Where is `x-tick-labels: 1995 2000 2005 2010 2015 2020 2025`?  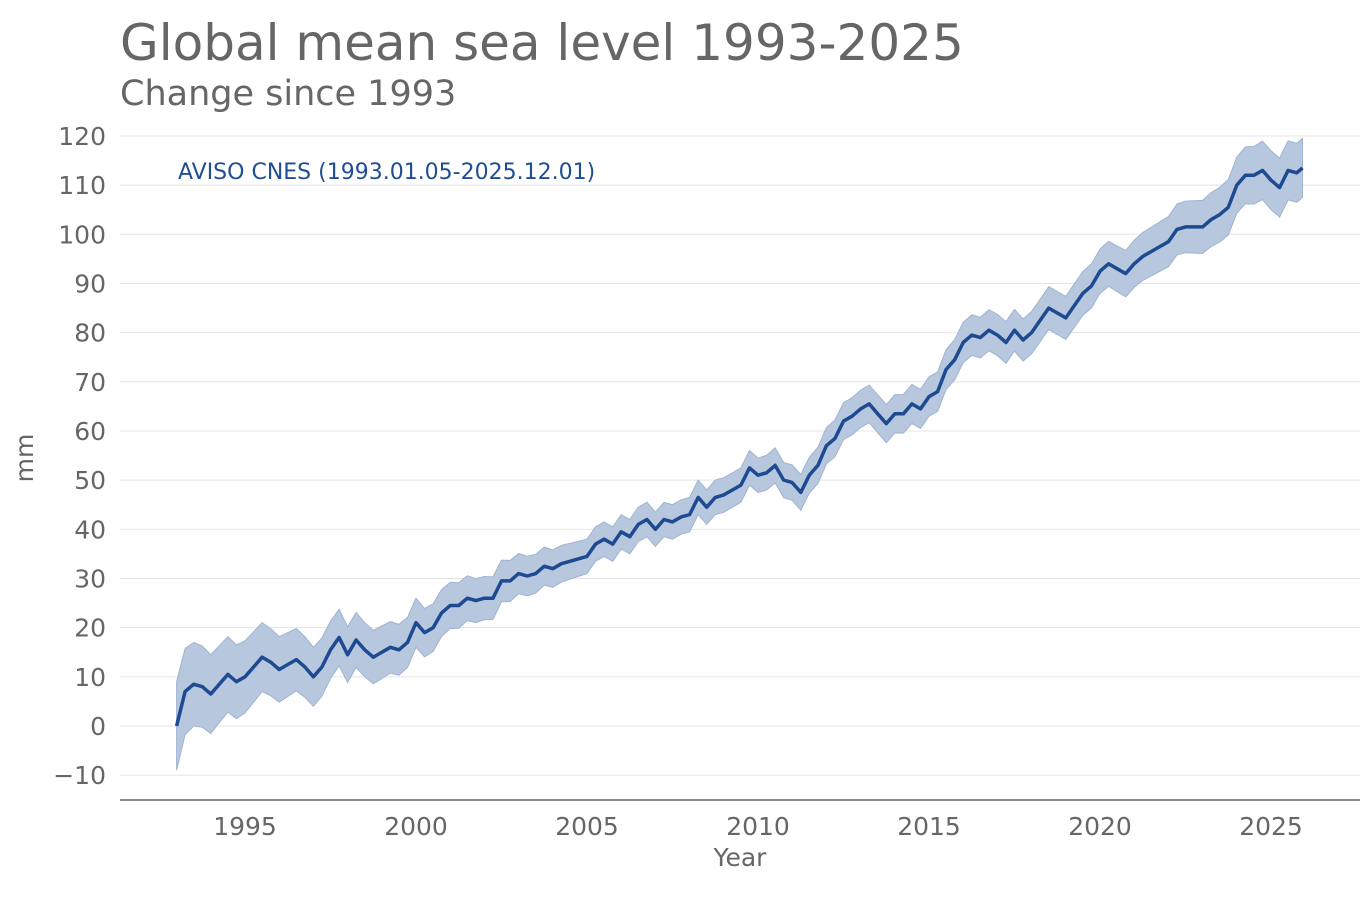
x-tick-labels: 1995 2000 2005 2010 2015 2020 2025 is located at coordinates (758, 826).